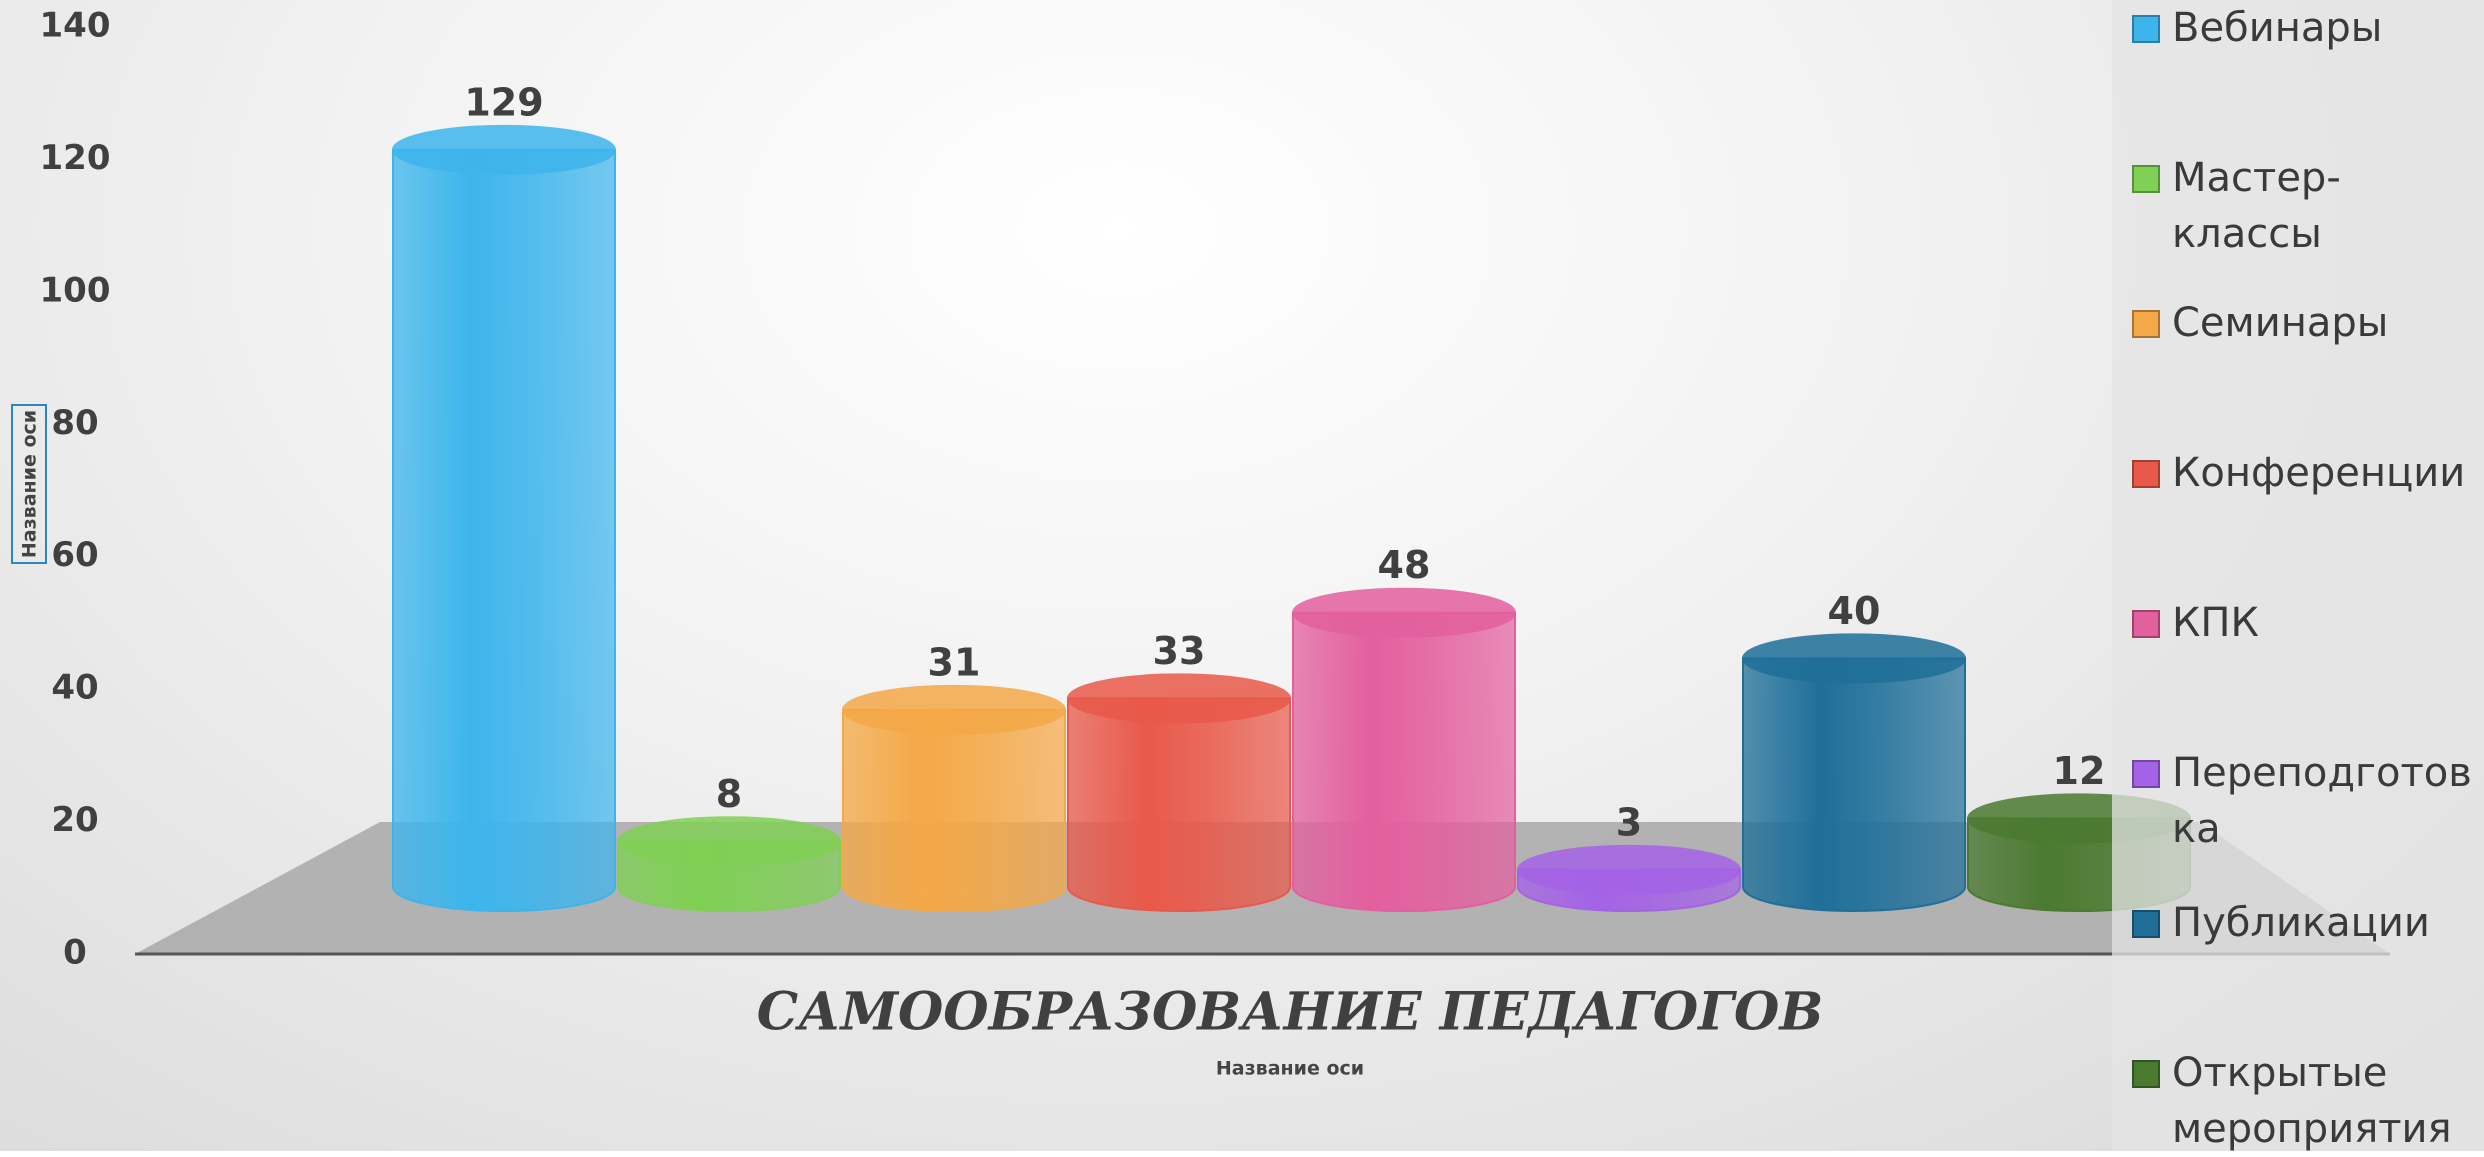 The width and height of the screenshot is (2484, 1157). Describe the element at coordinates (74, 555) in the screenshot. I see `y-tick-label: 60` at that location.